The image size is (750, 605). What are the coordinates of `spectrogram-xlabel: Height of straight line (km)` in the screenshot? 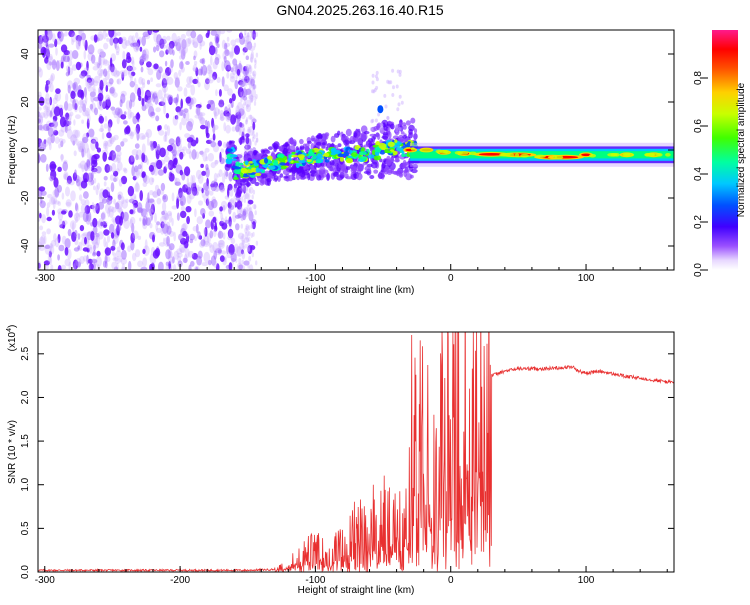 It's located at (356, 290).